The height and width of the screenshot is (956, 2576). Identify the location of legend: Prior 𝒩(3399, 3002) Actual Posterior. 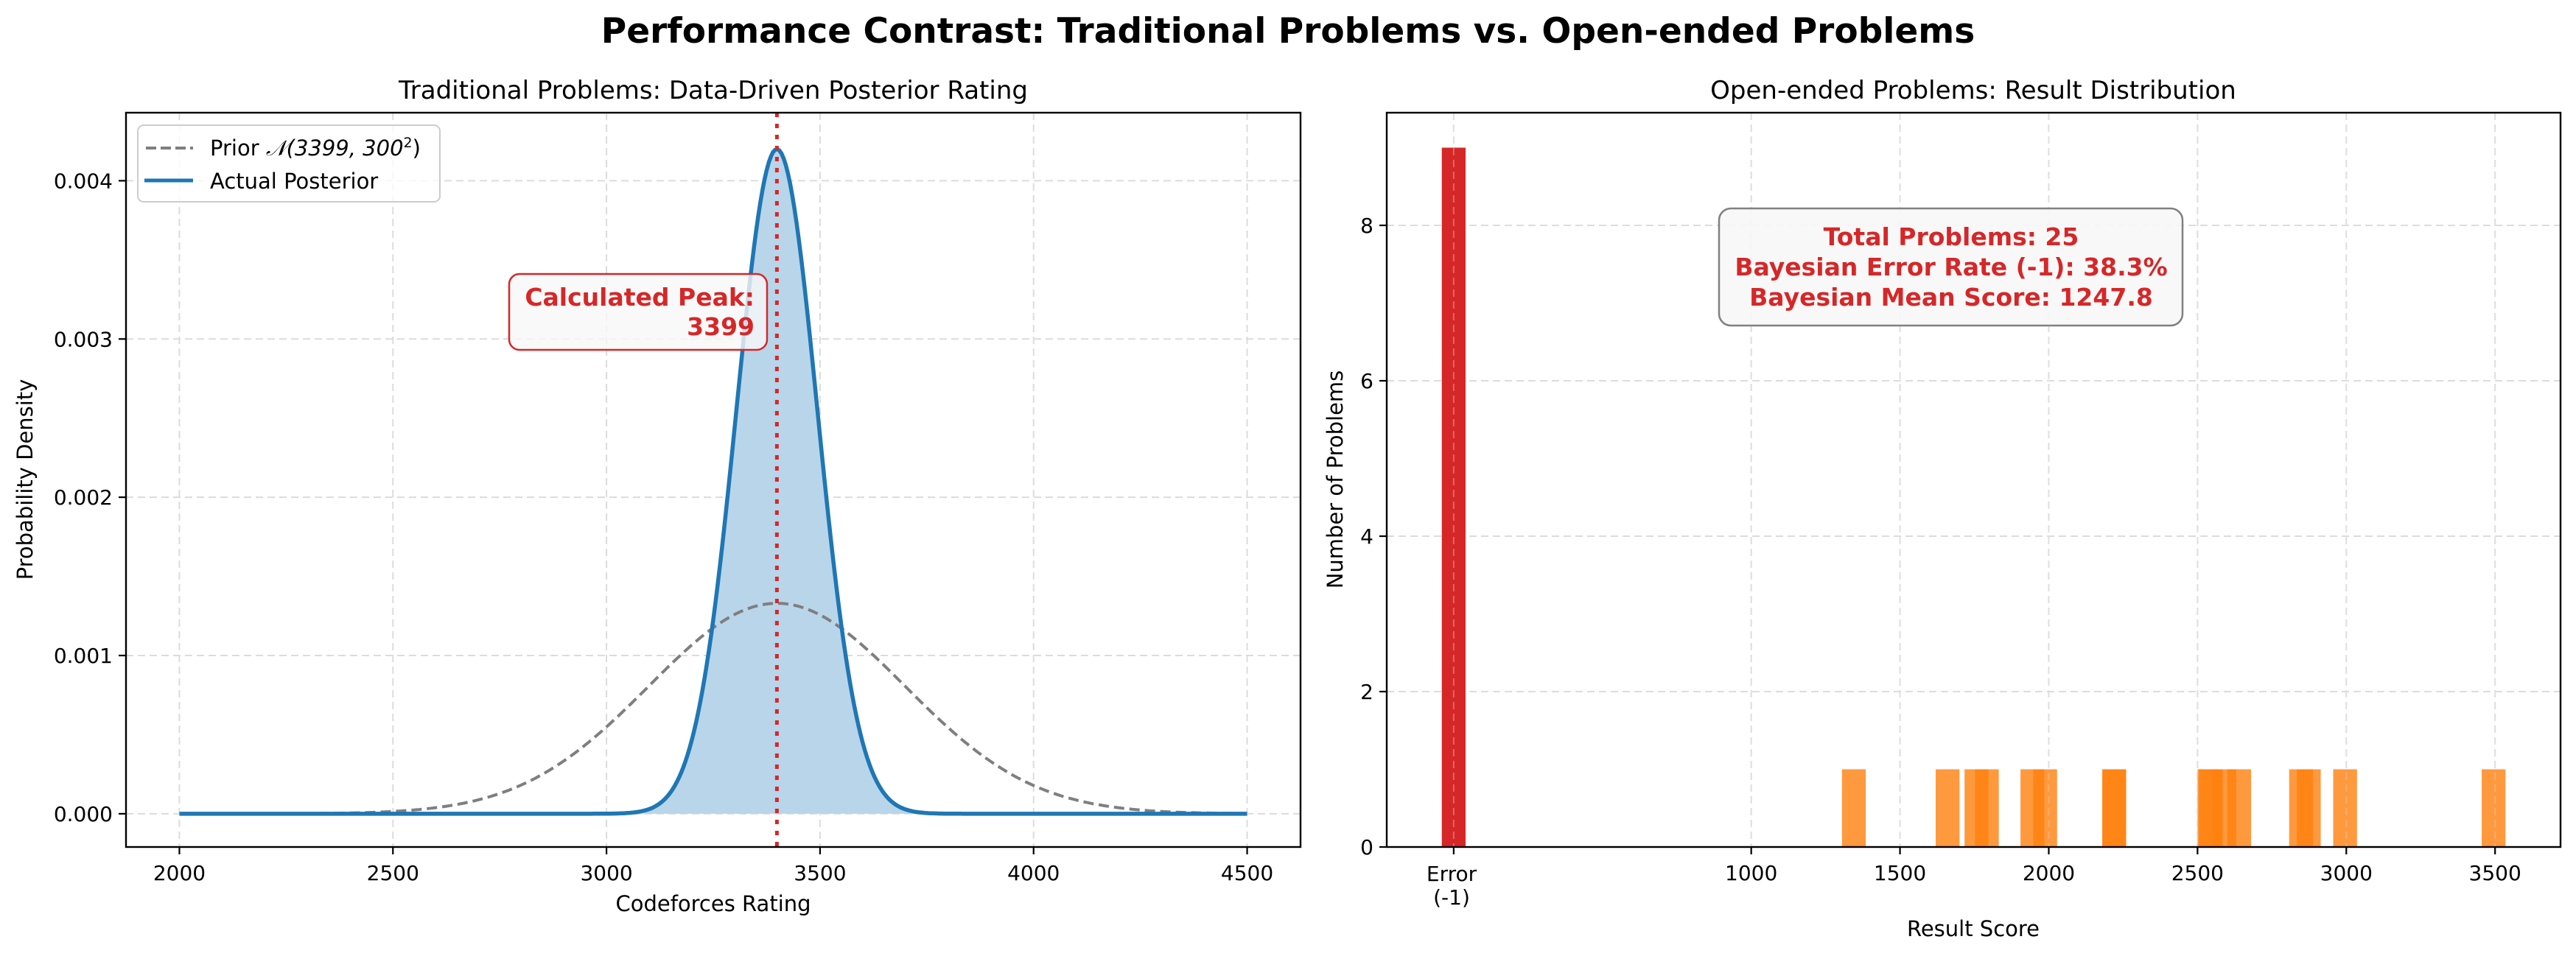
(289, 163).